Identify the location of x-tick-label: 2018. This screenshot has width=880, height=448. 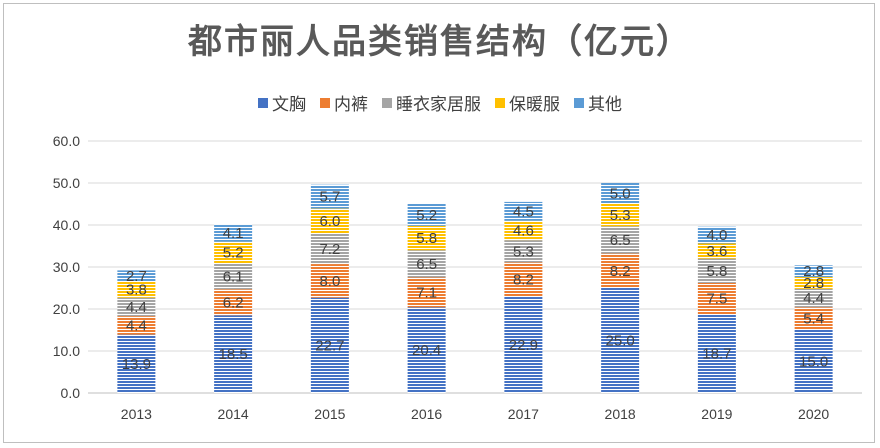
(620, 414).